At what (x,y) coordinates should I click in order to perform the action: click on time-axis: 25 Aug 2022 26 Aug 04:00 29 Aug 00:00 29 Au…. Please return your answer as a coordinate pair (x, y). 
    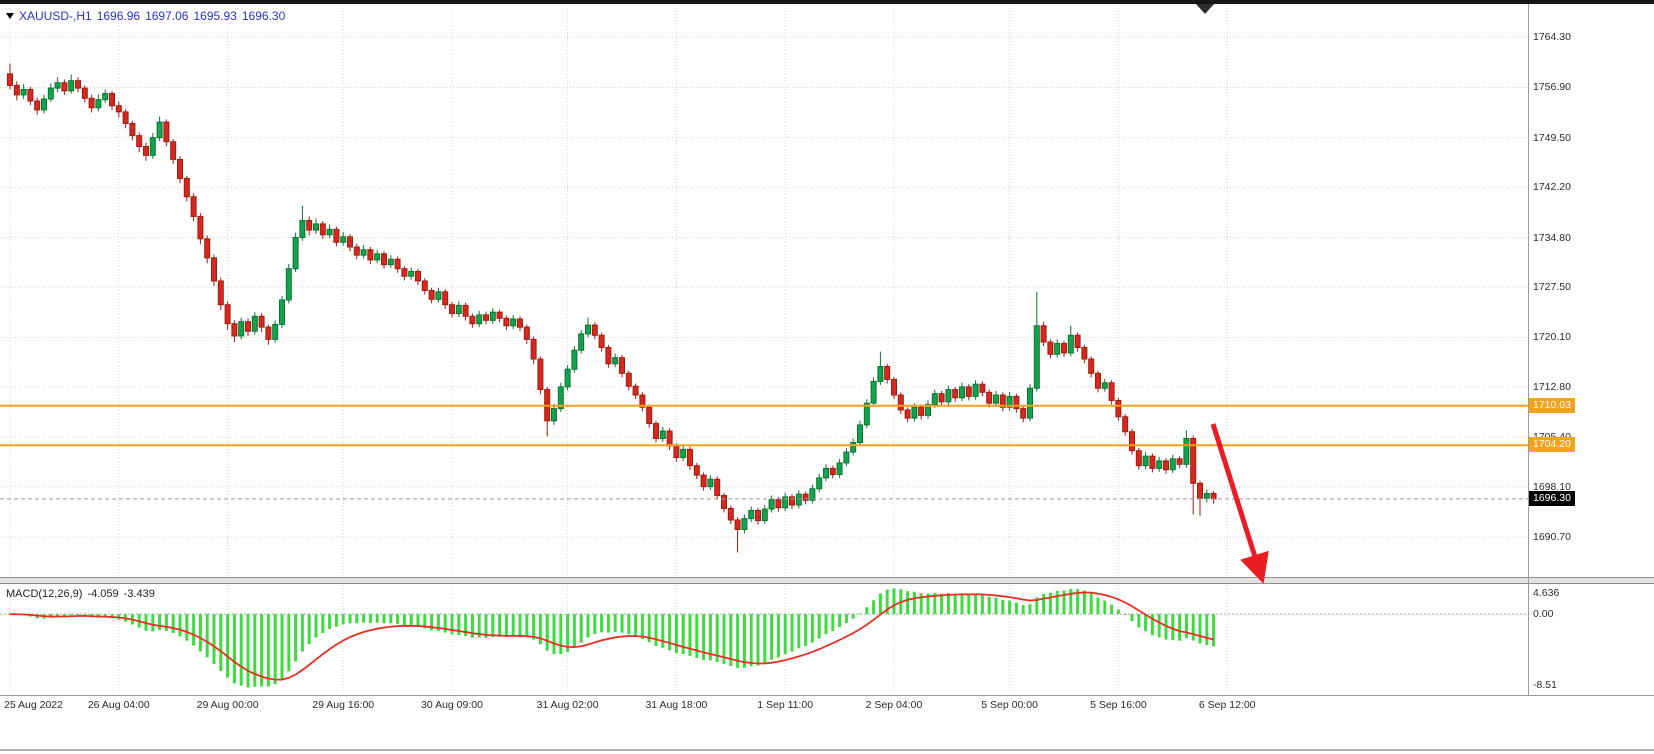
    Looking at the image, I should click on (827, 705).